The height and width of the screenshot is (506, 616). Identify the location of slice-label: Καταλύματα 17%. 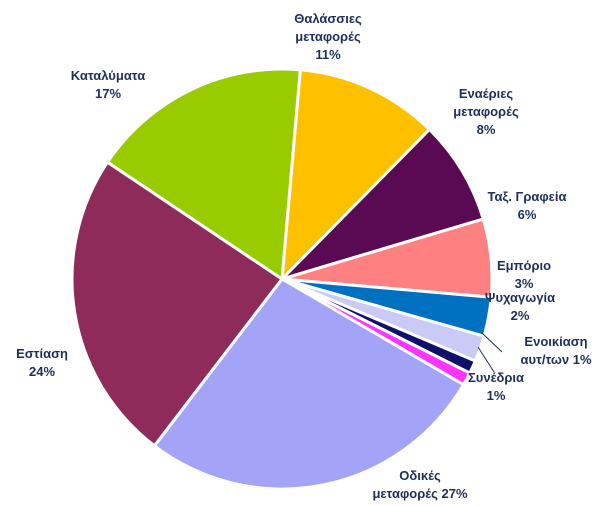
(108, 84).